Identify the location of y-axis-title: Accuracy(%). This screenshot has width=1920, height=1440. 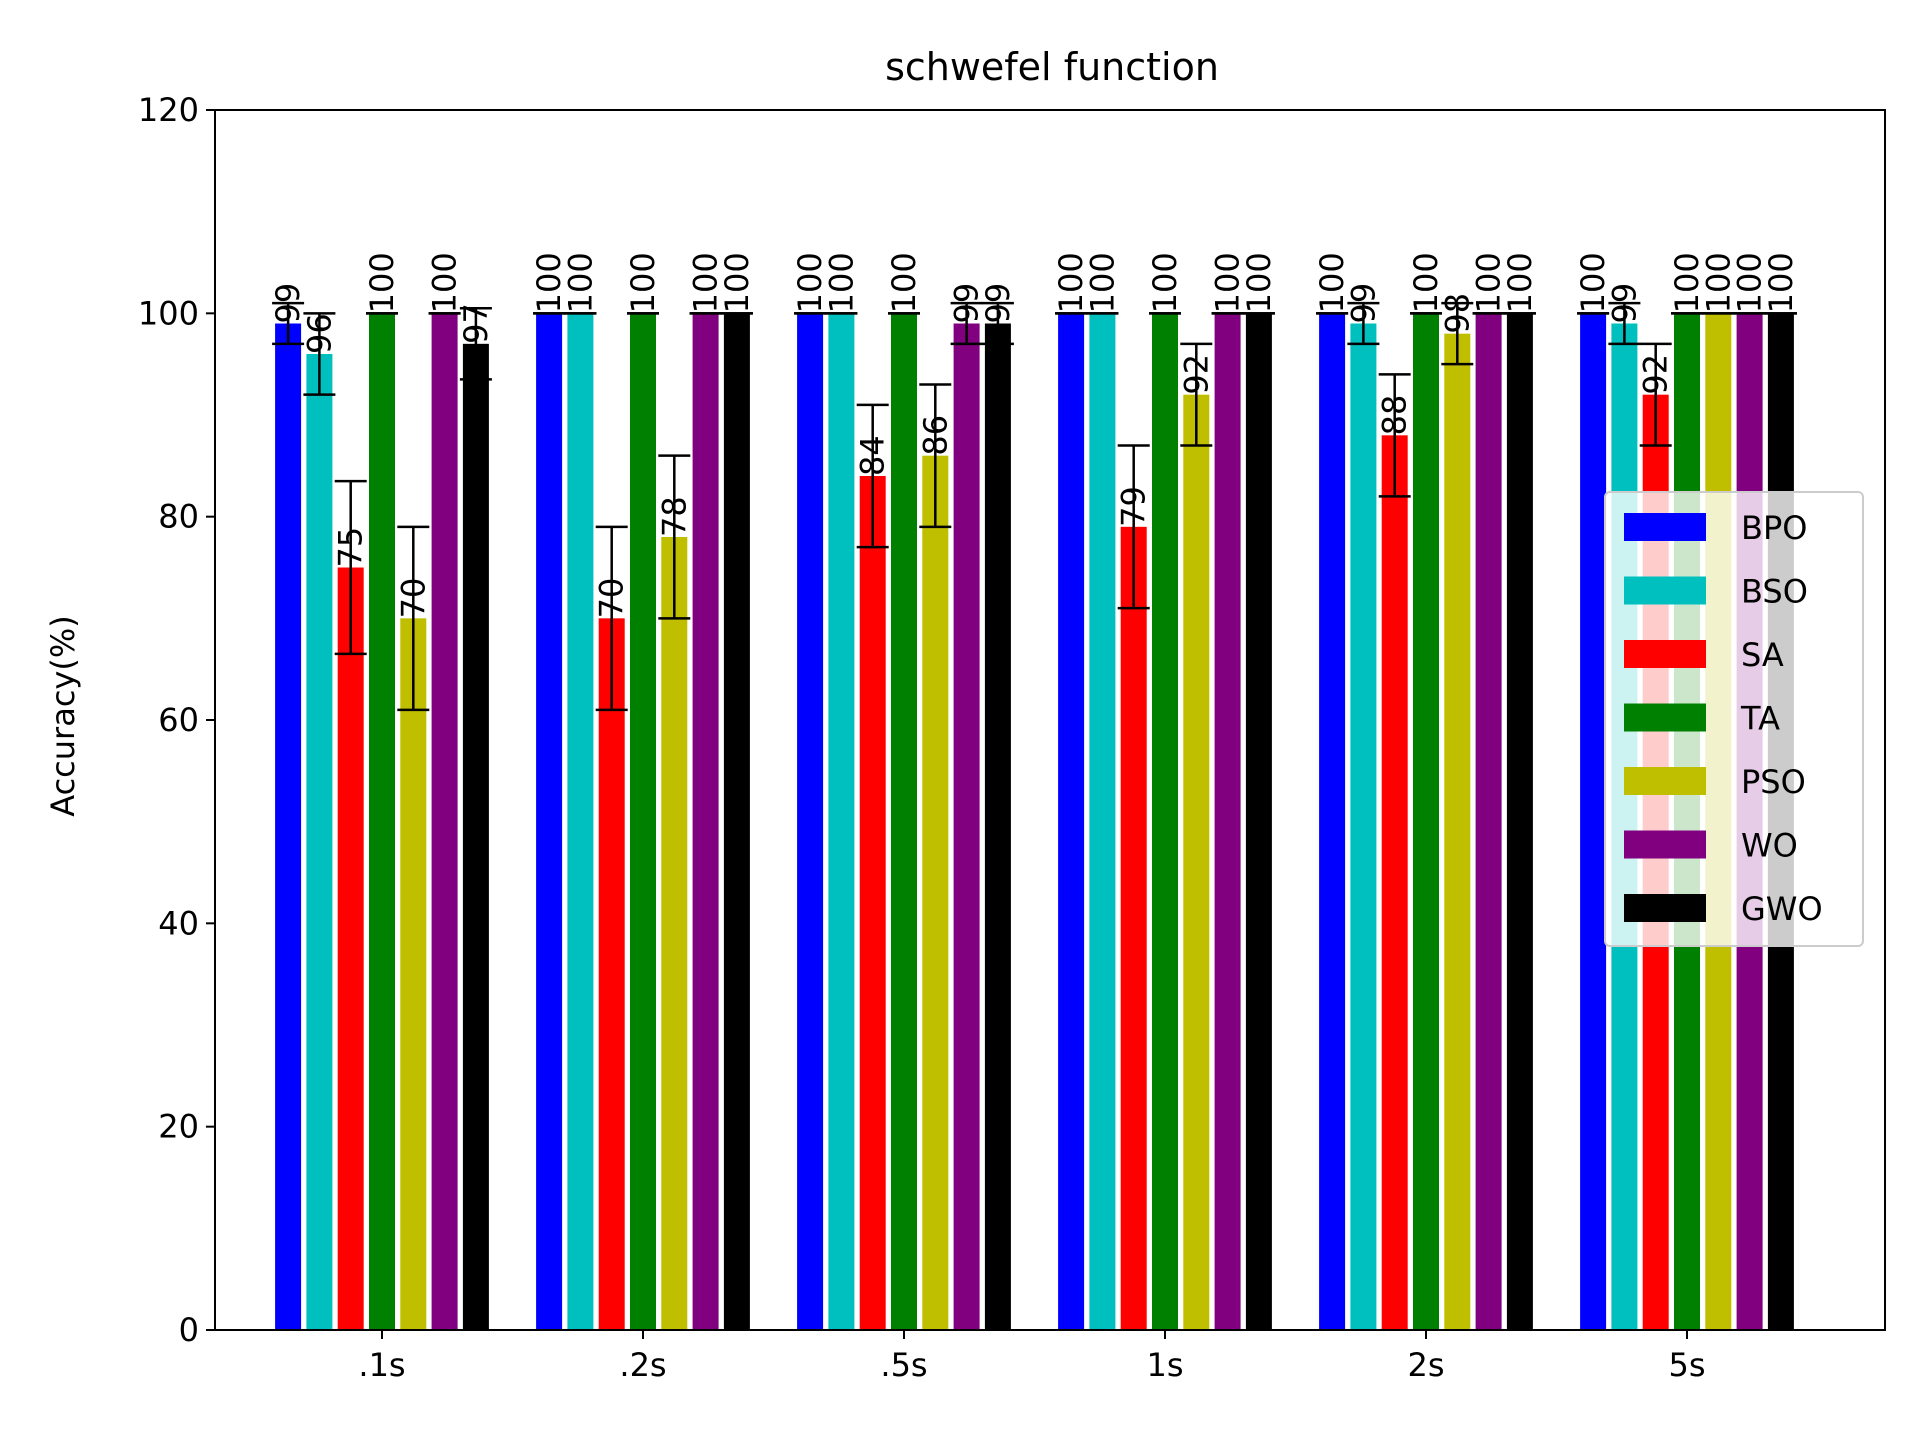
(63, 715).